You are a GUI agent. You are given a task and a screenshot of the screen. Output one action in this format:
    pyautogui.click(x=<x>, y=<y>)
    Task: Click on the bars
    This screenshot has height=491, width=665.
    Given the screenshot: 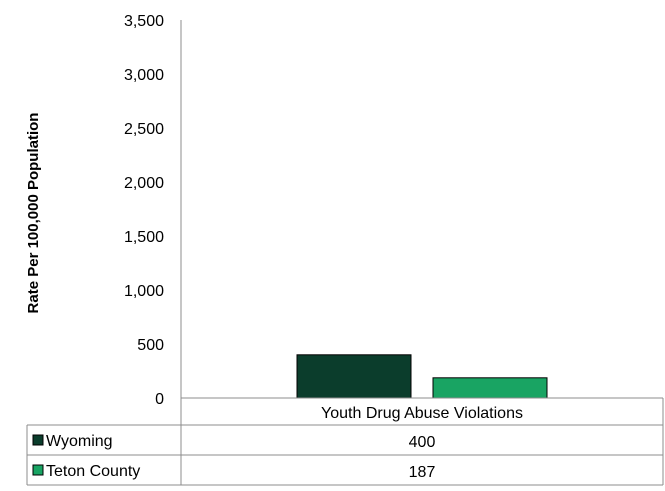 What is the action you would take?
    pyautogui.click(x=422, y=376)
    